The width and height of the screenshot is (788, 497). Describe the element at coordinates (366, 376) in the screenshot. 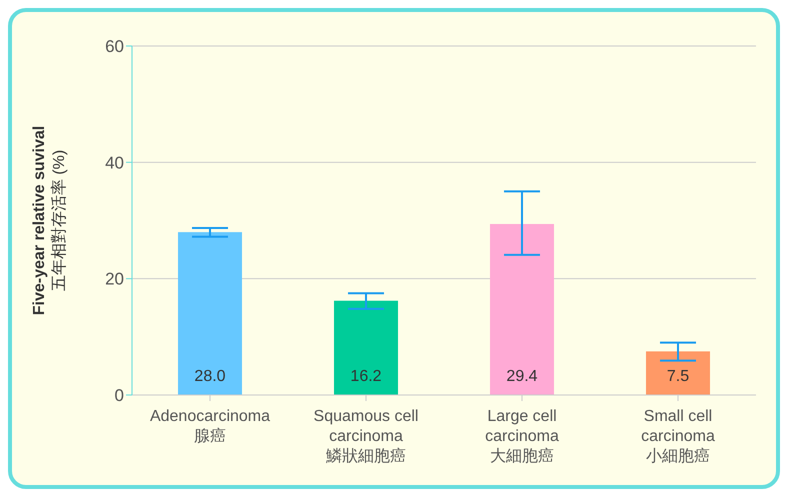

I see `data-label: 16.2` at that location.